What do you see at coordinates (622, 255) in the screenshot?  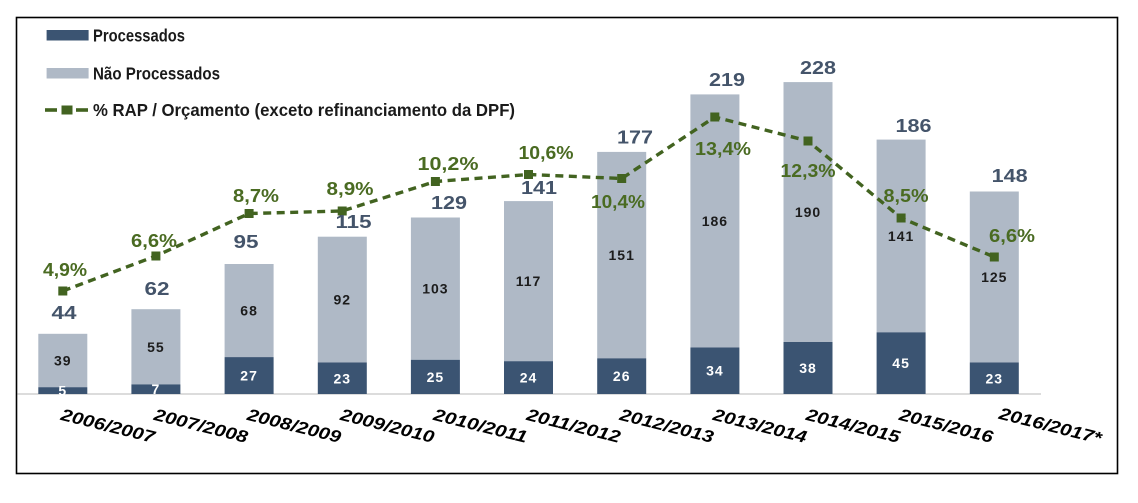 I see `svg-text: 151` at bounding box center [622, 255].